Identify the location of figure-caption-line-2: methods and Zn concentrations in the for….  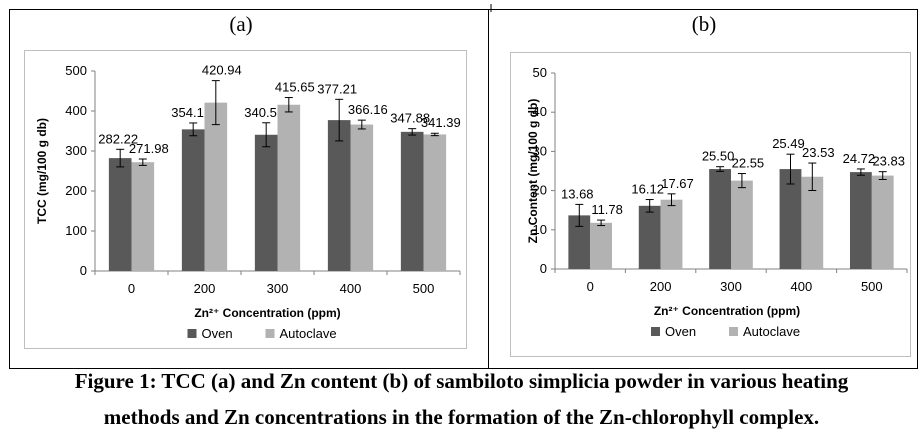
(461, 417).